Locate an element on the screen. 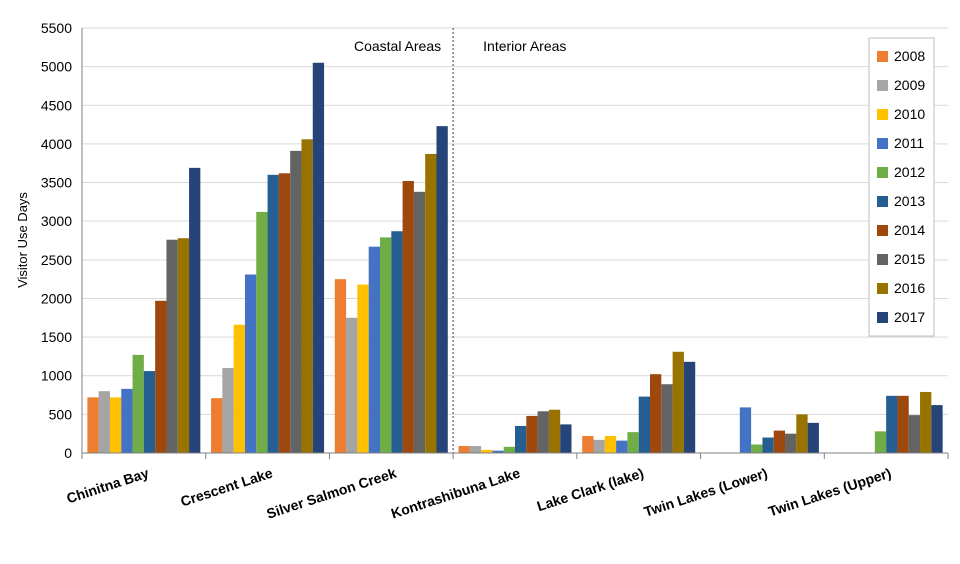 This screenshot has height=564, width=960. legend-entry: 2017 is located at coordinates (909, 317).